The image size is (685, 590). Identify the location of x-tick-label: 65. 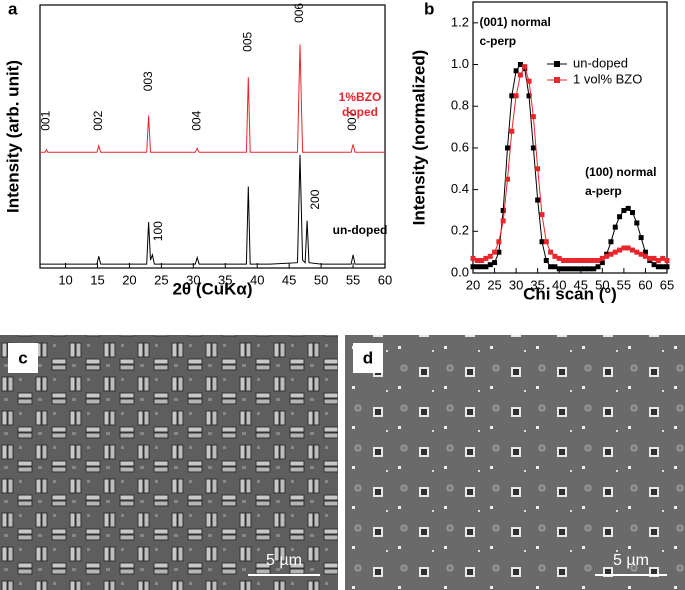
(667, 284).